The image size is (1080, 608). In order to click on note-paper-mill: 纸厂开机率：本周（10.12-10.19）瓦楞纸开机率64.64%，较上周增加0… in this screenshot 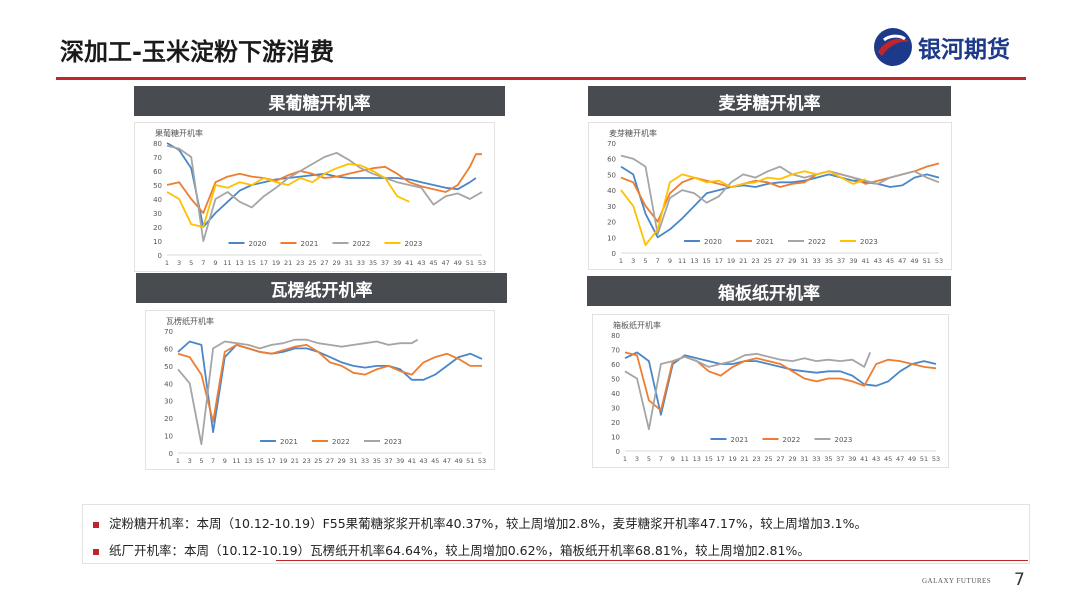, I will do `click(451, 549)`.